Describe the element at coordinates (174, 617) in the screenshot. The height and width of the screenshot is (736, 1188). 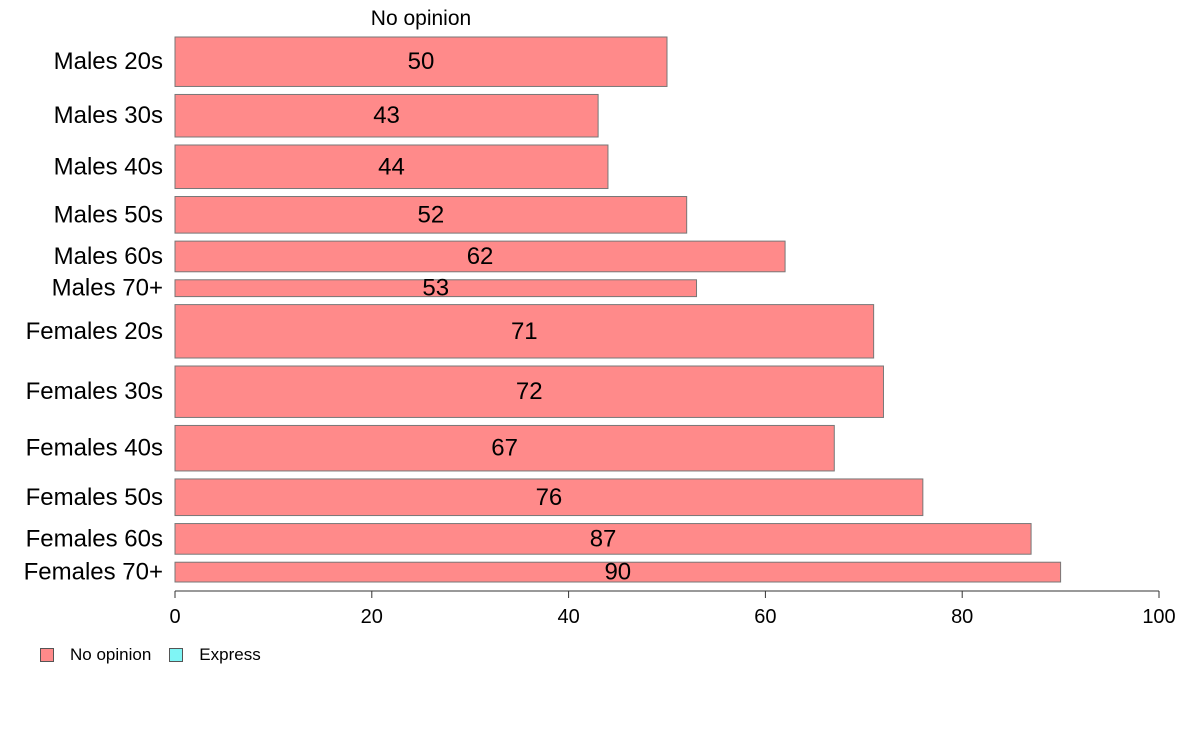
I see `x-tick-label: 0` at that location.